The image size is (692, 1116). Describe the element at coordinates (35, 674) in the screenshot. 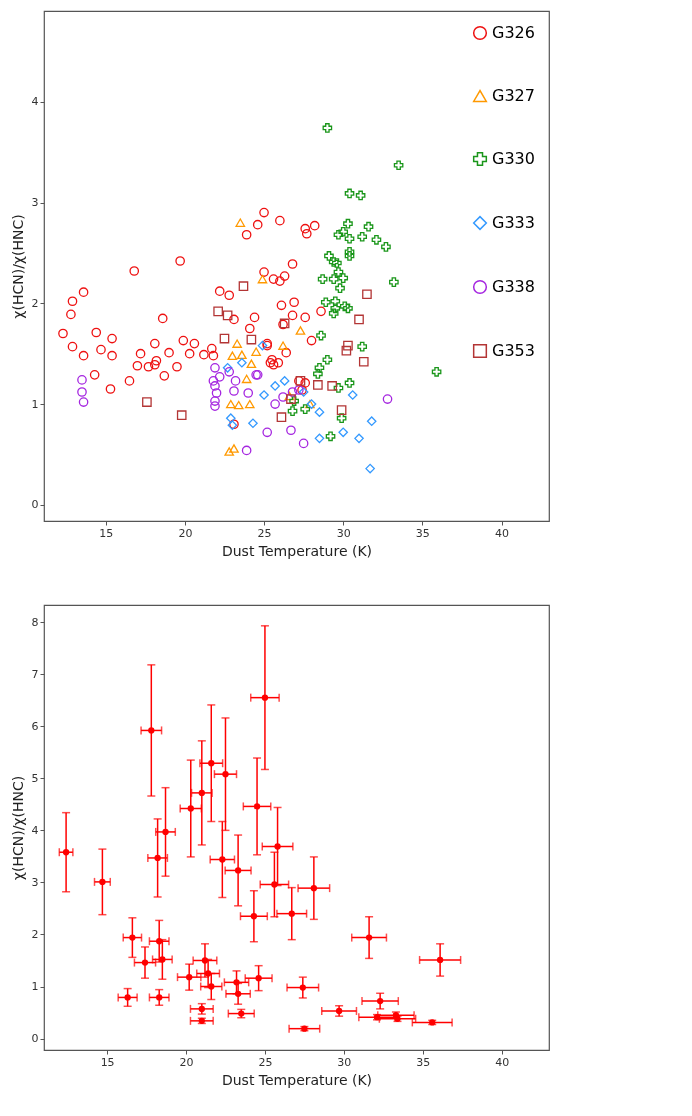

I see `y-tick-label: 7` at that location.